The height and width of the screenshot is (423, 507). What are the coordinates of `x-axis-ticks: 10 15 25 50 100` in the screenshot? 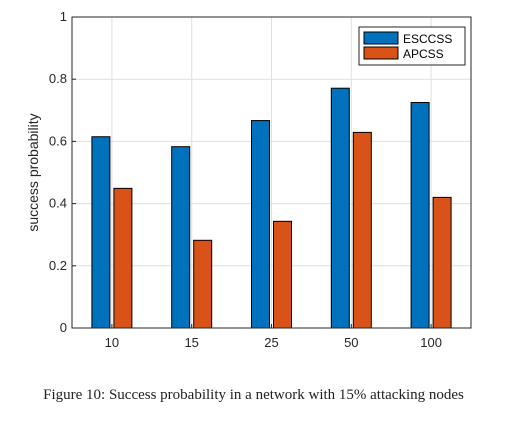 It's located at (273, 337).